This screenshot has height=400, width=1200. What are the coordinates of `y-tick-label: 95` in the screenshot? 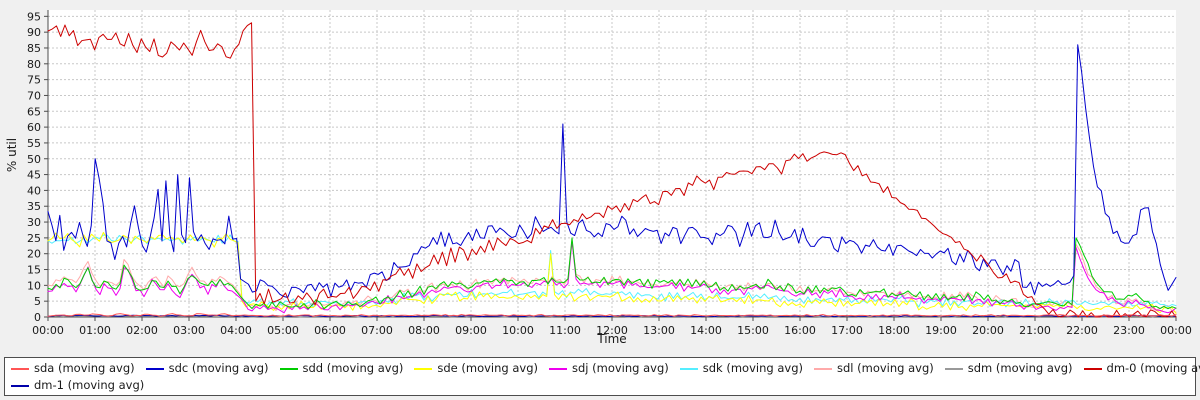 It's located at (34, 16).